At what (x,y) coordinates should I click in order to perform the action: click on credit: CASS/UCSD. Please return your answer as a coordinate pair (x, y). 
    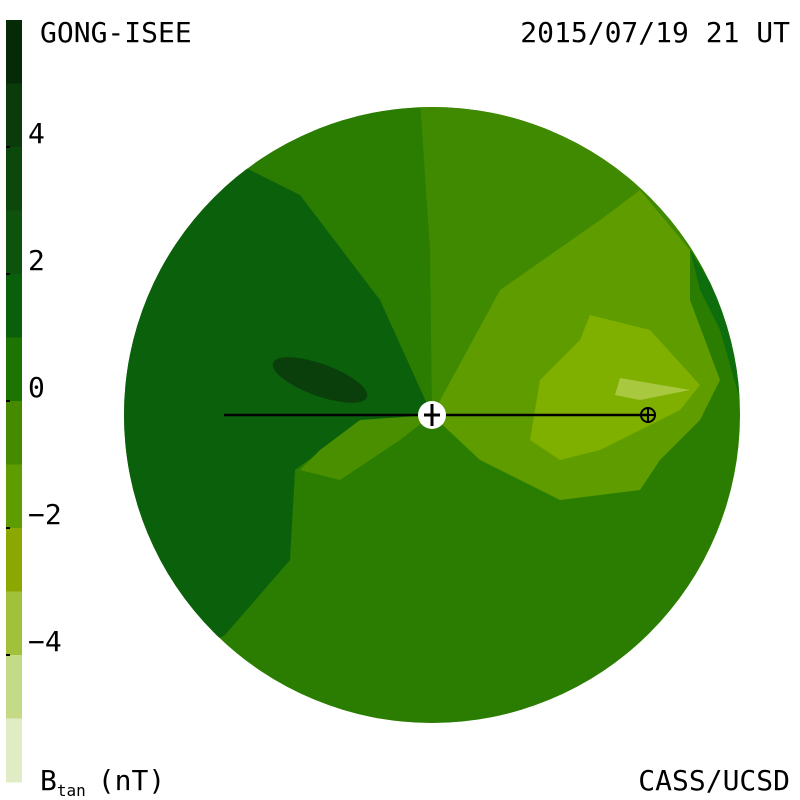
    Looking at the image, I should click on (714, 780).